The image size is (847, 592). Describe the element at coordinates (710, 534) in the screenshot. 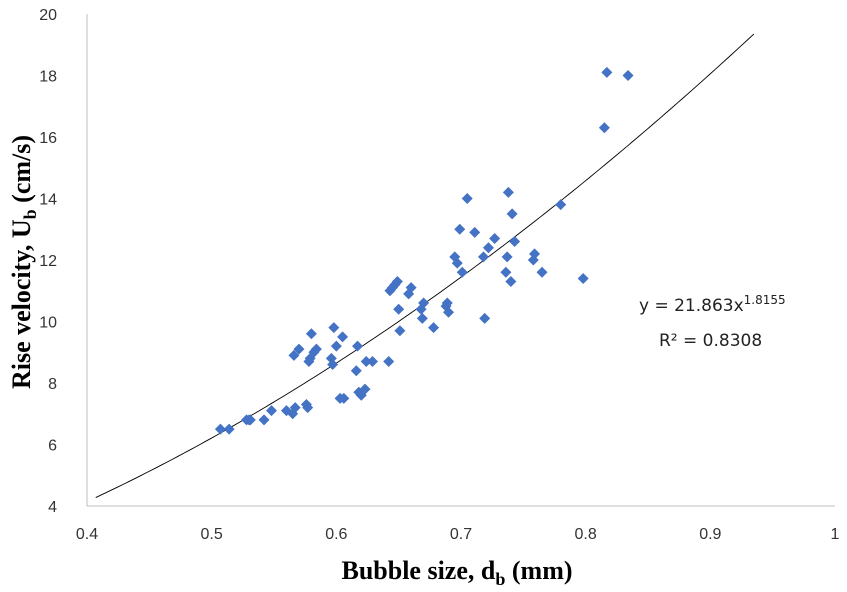

I see `x-tick-label: 0.9` at that location.